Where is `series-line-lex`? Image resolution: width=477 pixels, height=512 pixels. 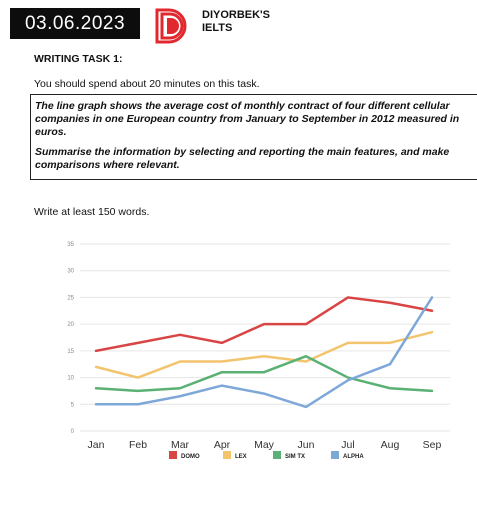
series-line-lex is located at coordinates (264, 354).